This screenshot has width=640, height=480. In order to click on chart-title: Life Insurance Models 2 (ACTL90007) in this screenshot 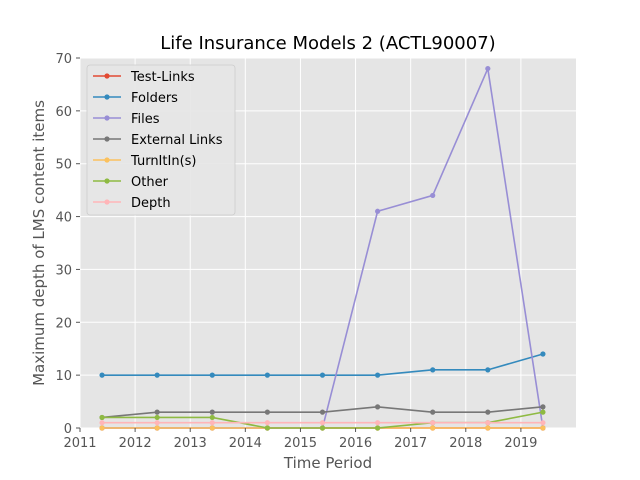, I will do `click(327, 43)`.